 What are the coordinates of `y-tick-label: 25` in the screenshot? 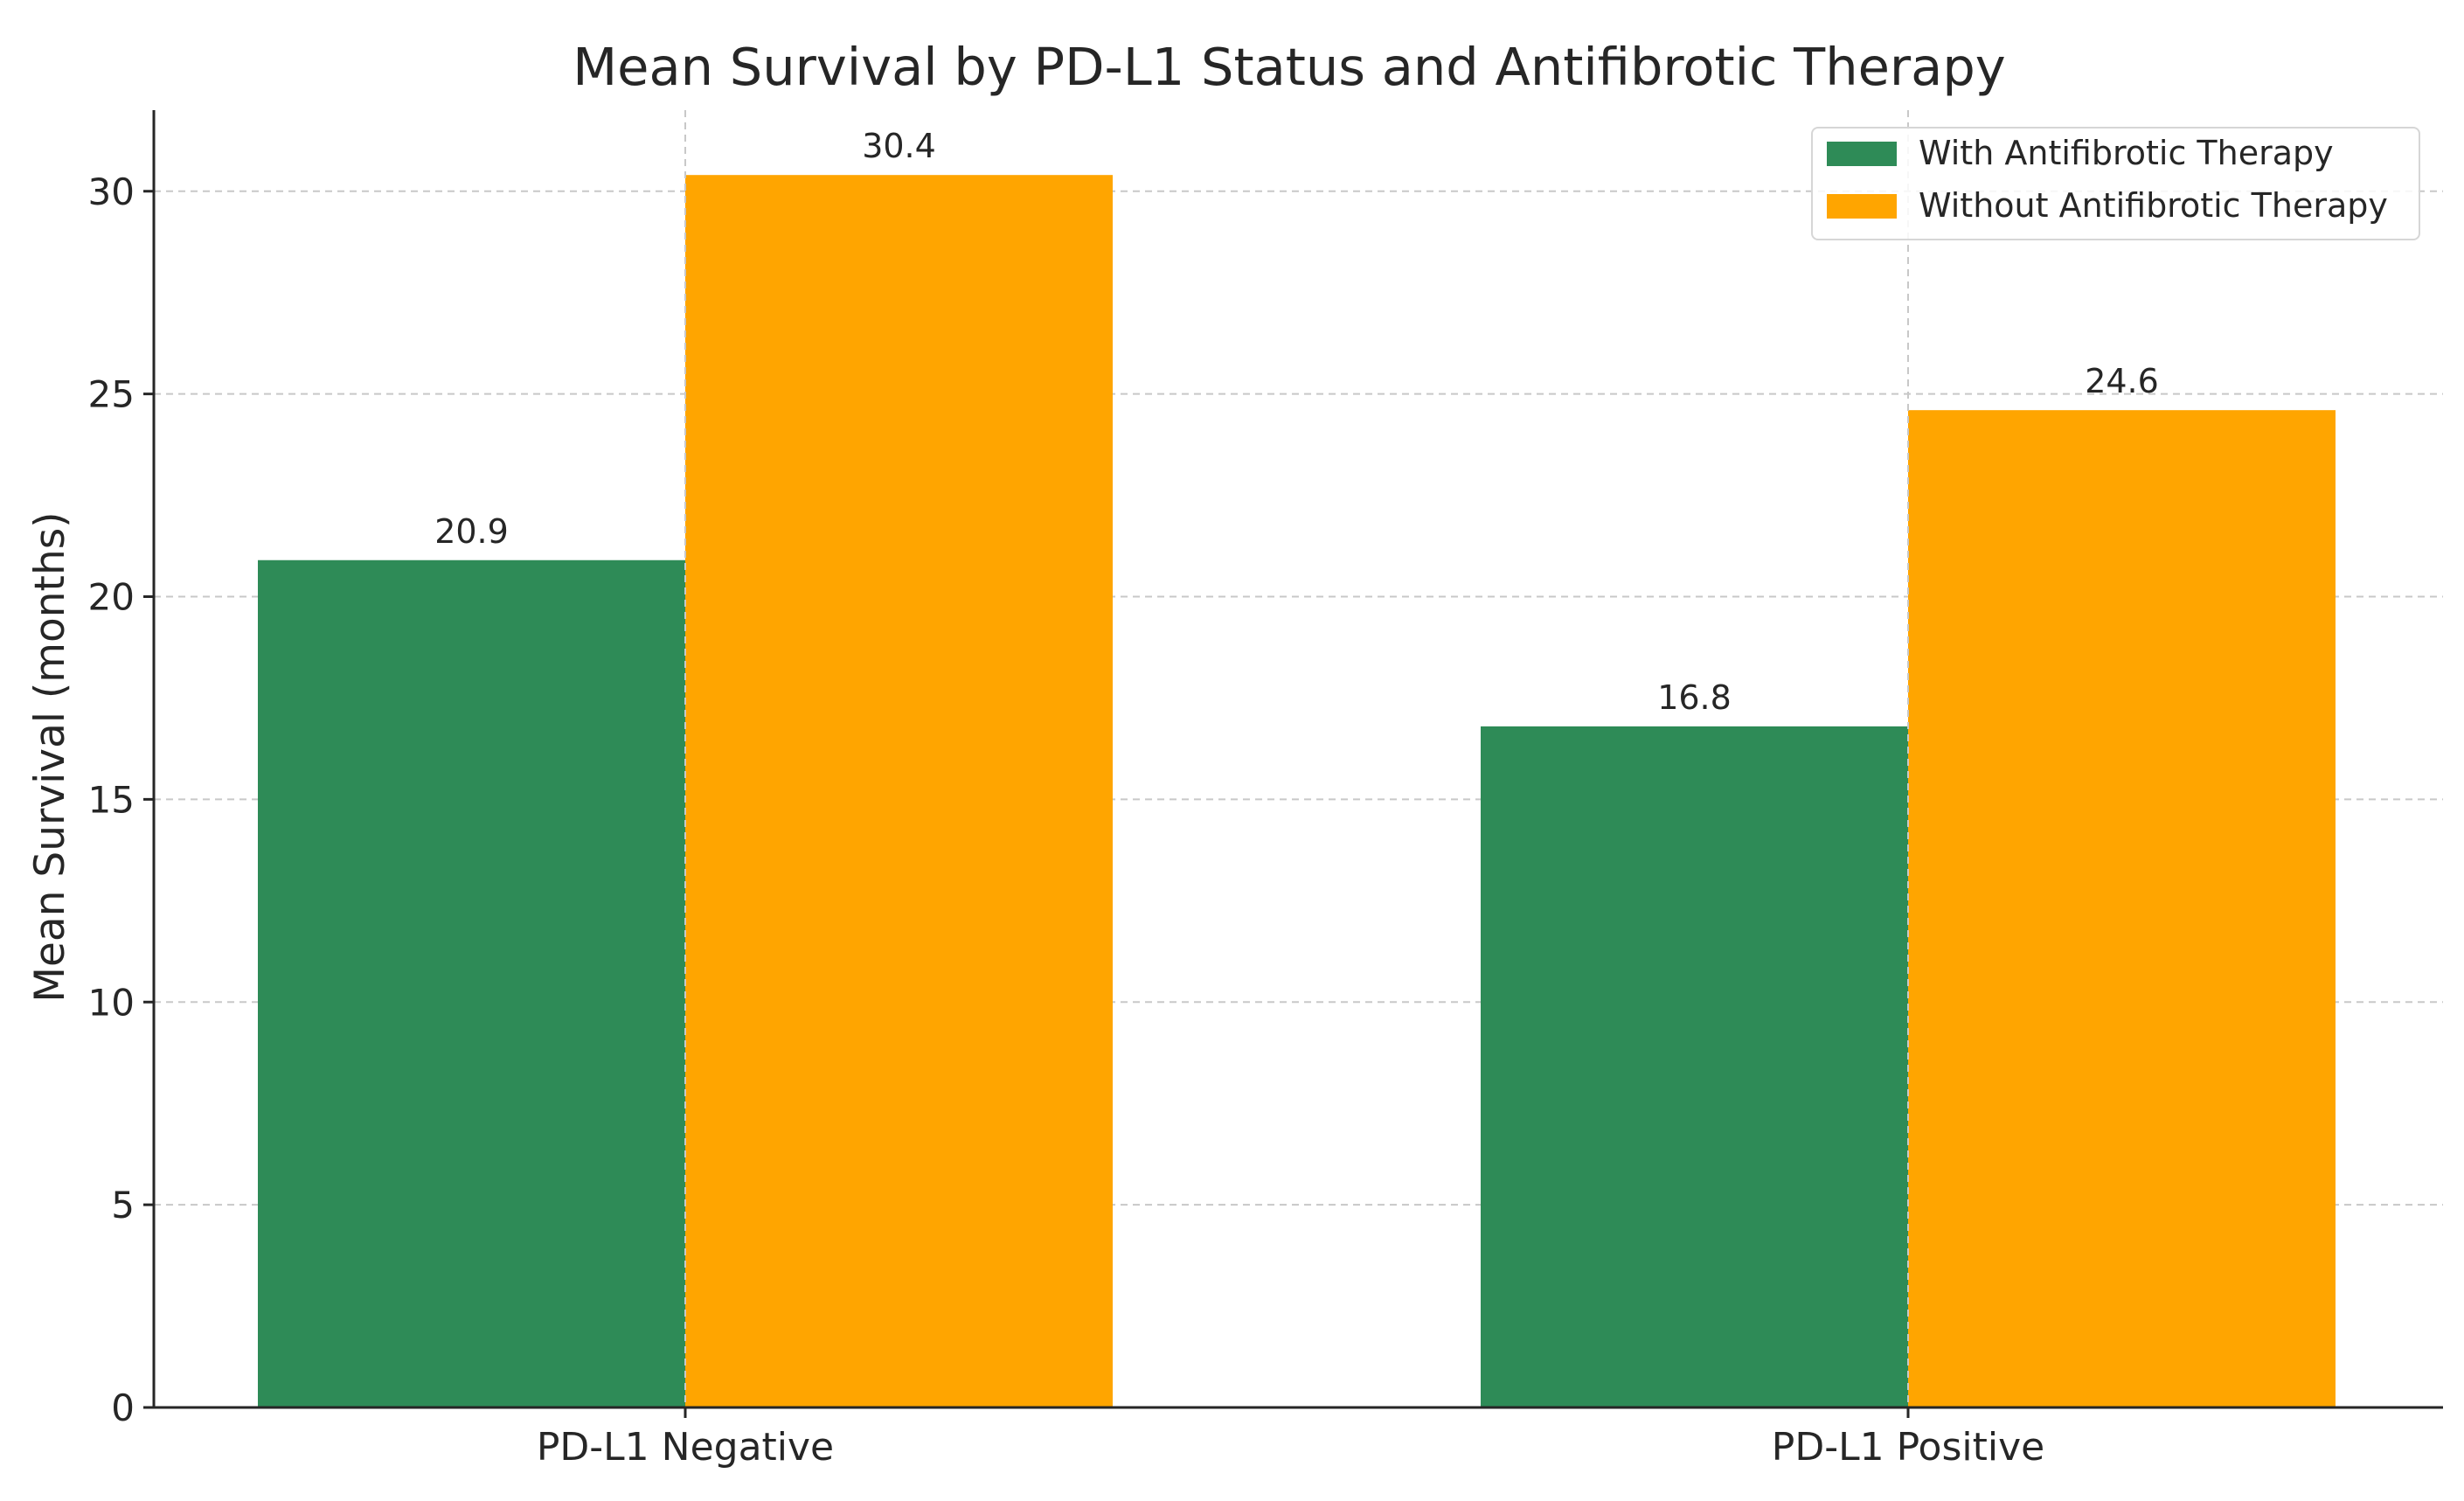 It's located at (112, 394).